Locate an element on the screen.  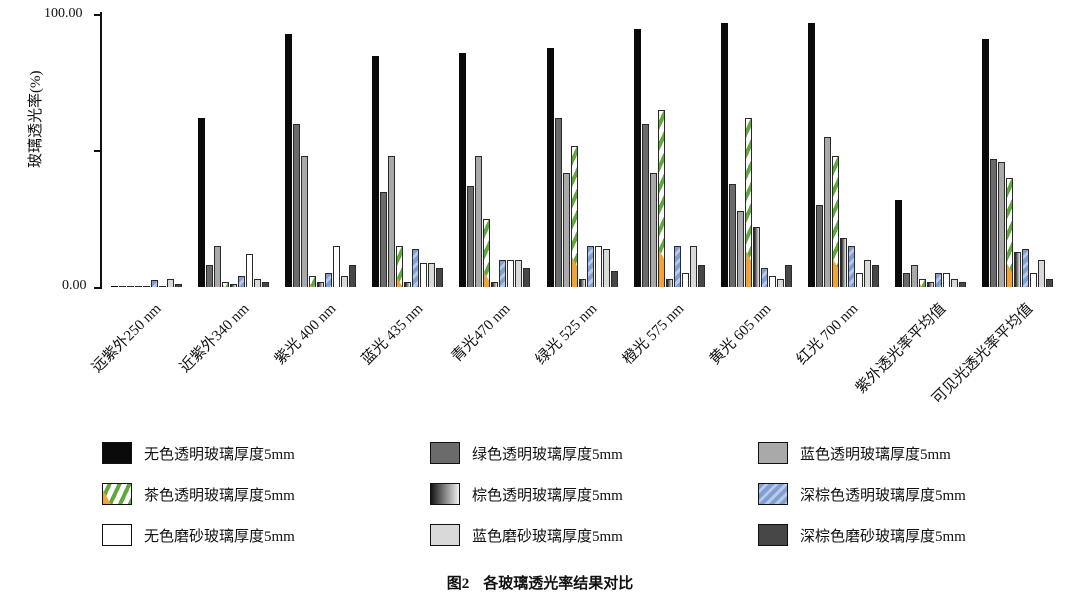
x-axis-label: 黄光 605 nm is located at coordinates (741, 334).